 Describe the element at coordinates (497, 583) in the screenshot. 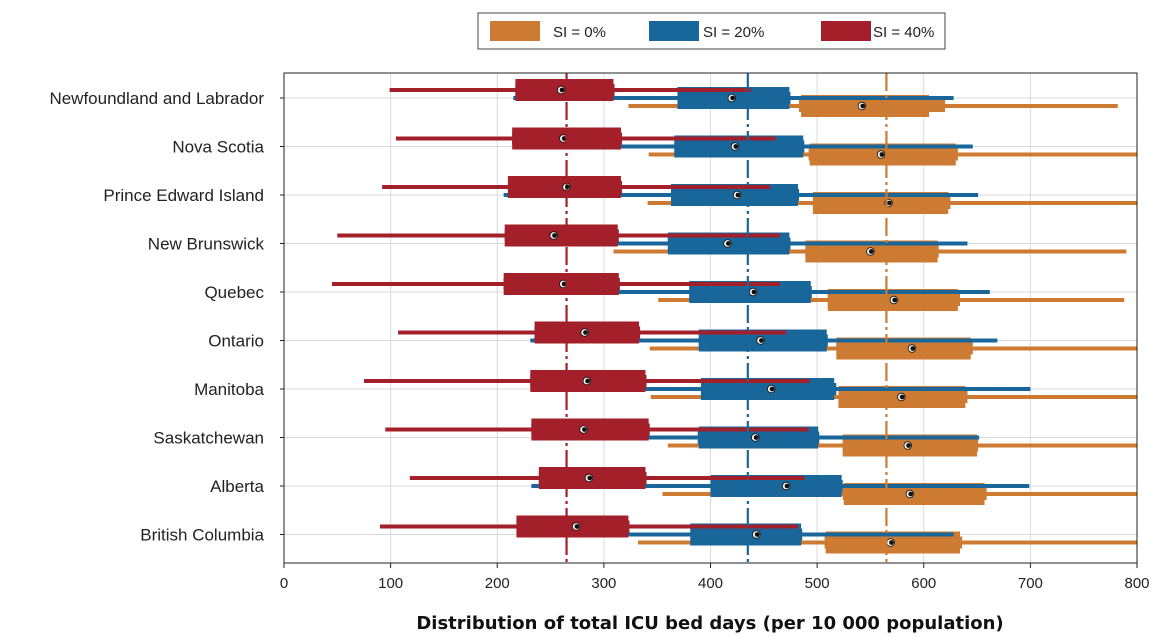

I see `x-tick-label: 200` at that location.